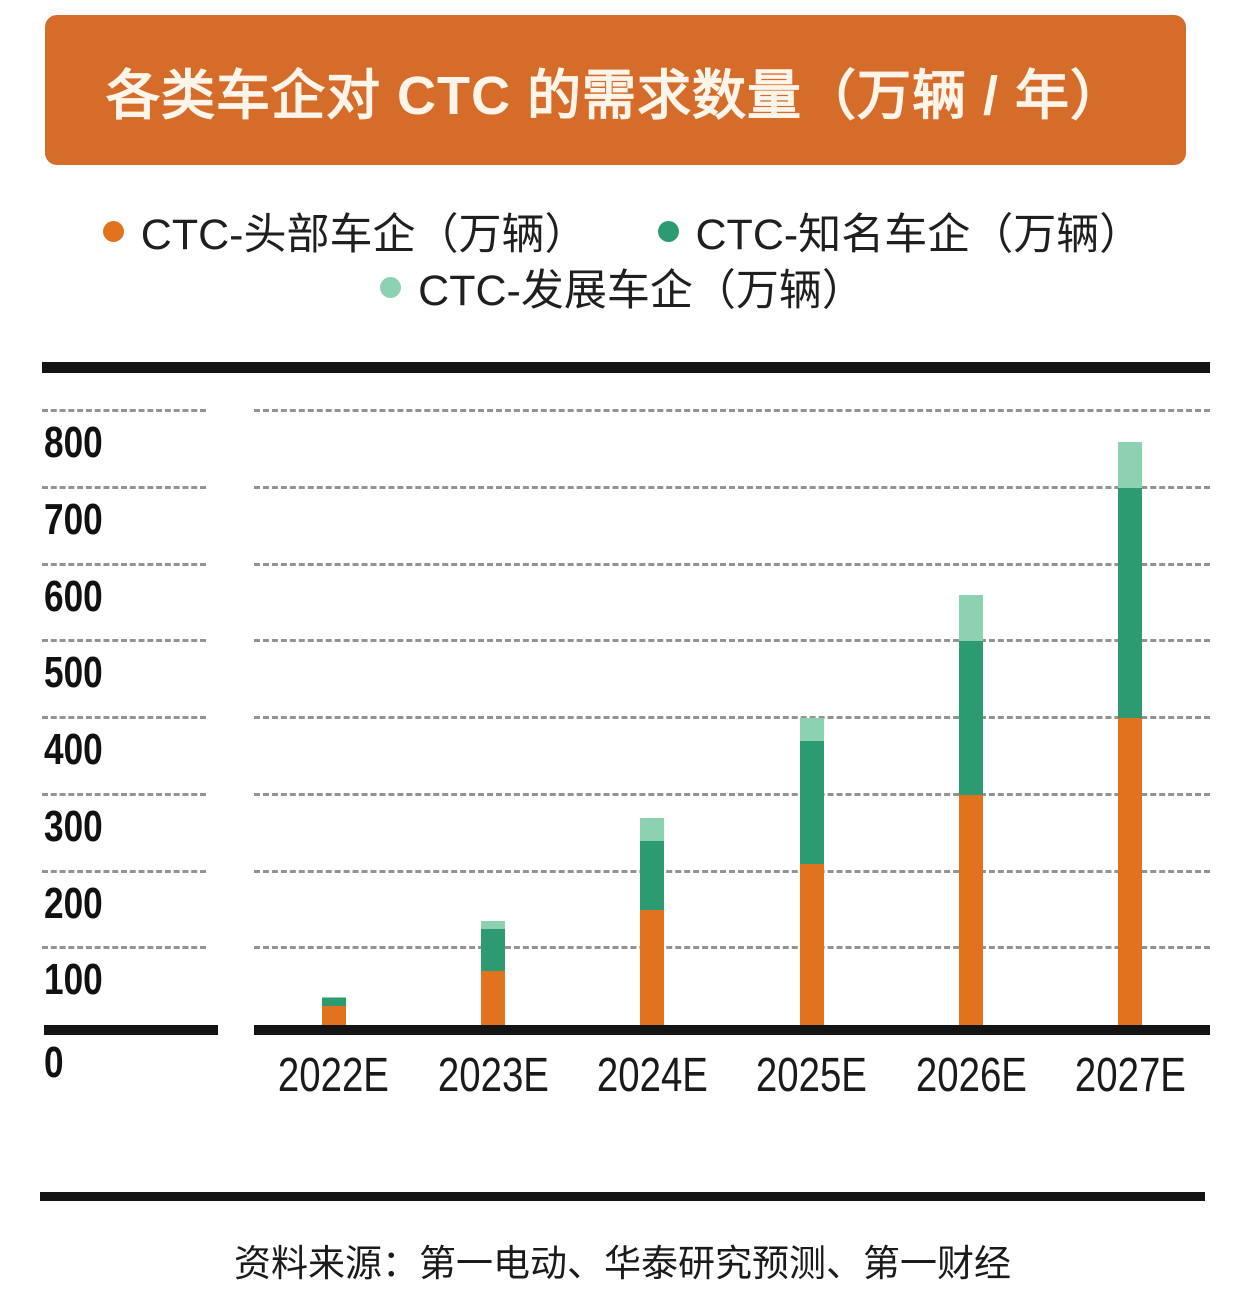  I want to click on legend-label: CTC-知名车企（万辆）, so click(919, 235).